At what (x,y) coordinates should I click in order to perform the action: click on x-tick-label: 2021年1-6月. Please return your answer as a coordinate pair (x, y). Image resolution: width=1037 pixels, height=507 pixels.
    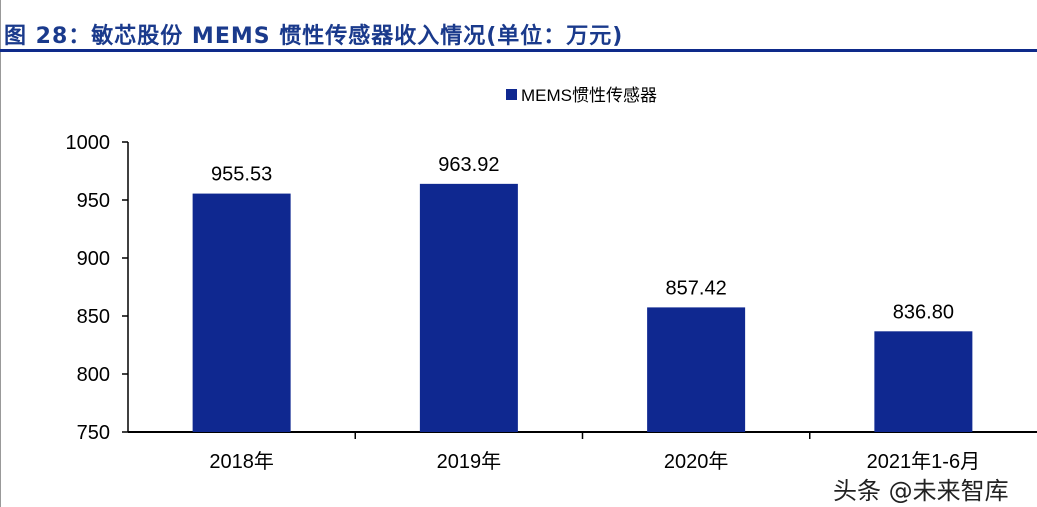
    Looking at the image, I should click on (923, 461).